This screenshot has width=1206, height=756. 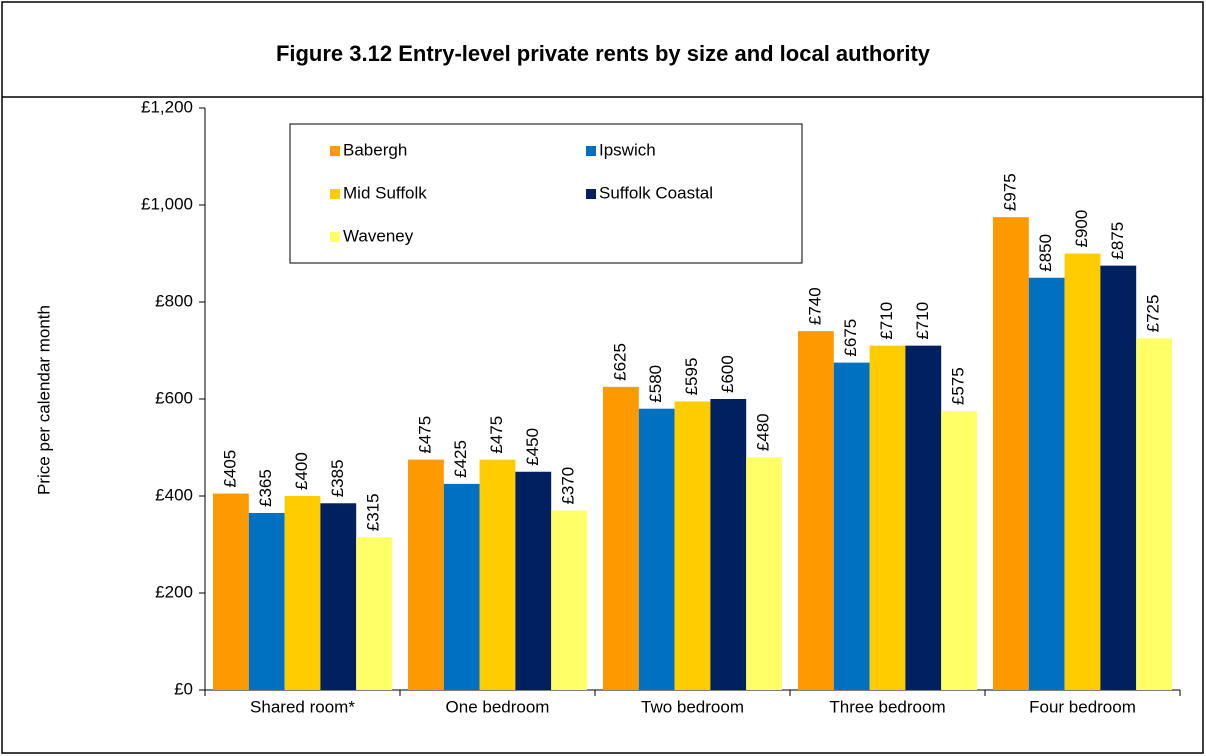 What do you see at coordinates (167, 106) in the screenshot?
I see `y-tick-label: £1,200` at bounding box center [167, 106].